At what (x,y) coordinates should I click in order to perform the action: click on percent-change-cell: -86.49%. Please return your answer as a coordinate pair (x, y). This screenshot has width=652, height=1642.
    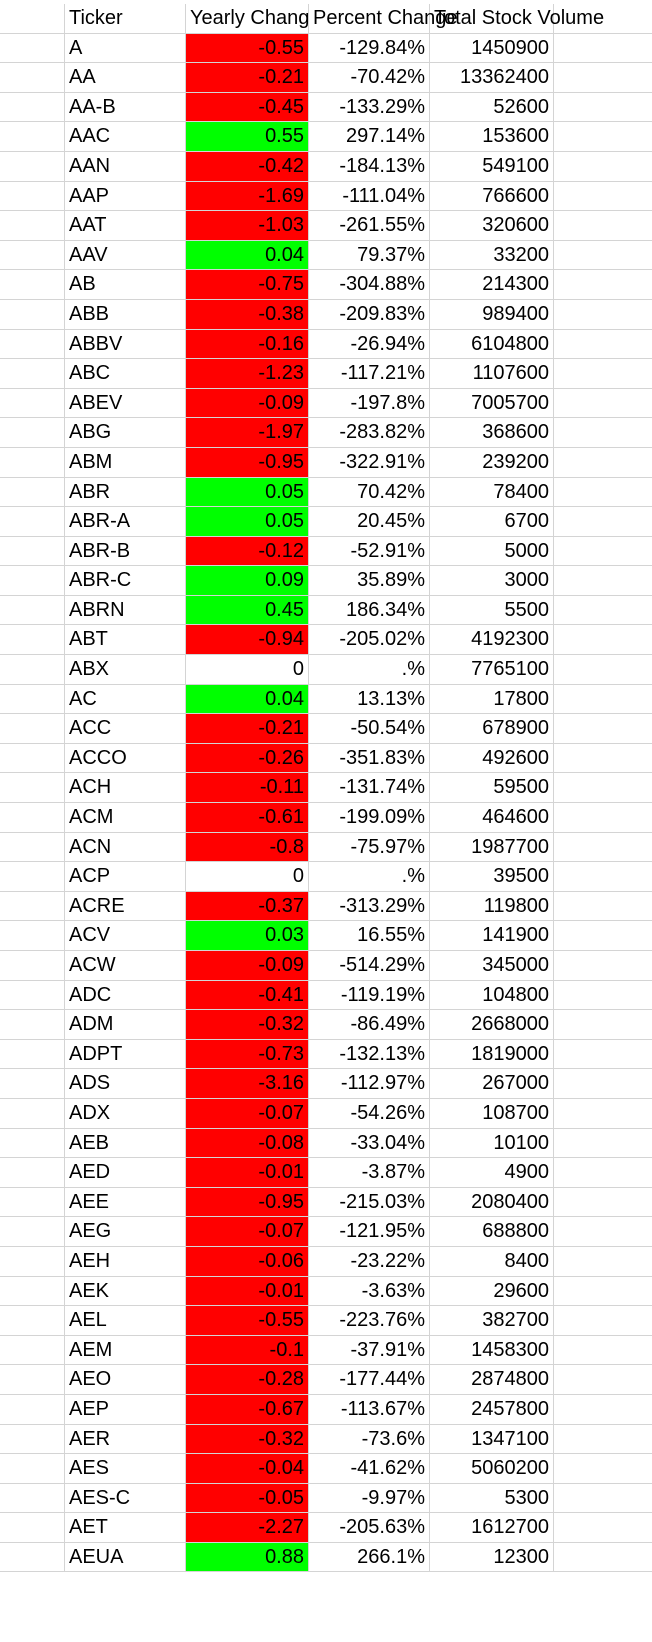
    Looking at the image, I should click on (369, 1024).